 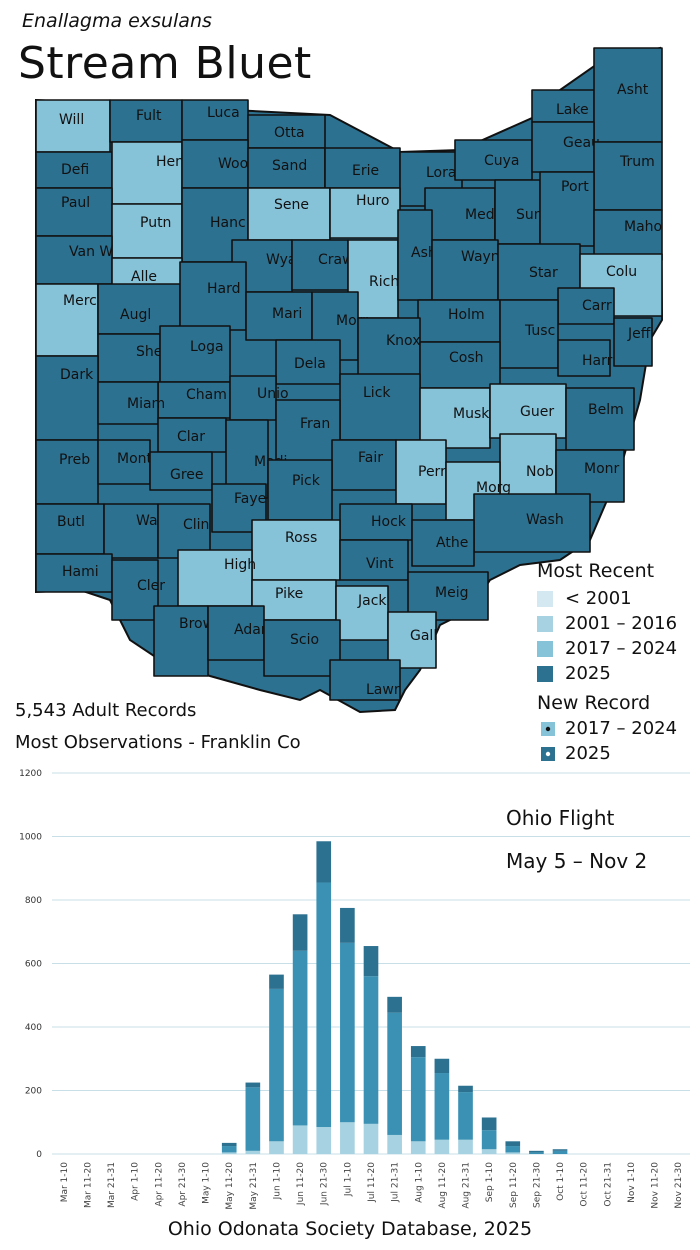 I want to click on county-harr: Harr, so click(x=585, y=358).